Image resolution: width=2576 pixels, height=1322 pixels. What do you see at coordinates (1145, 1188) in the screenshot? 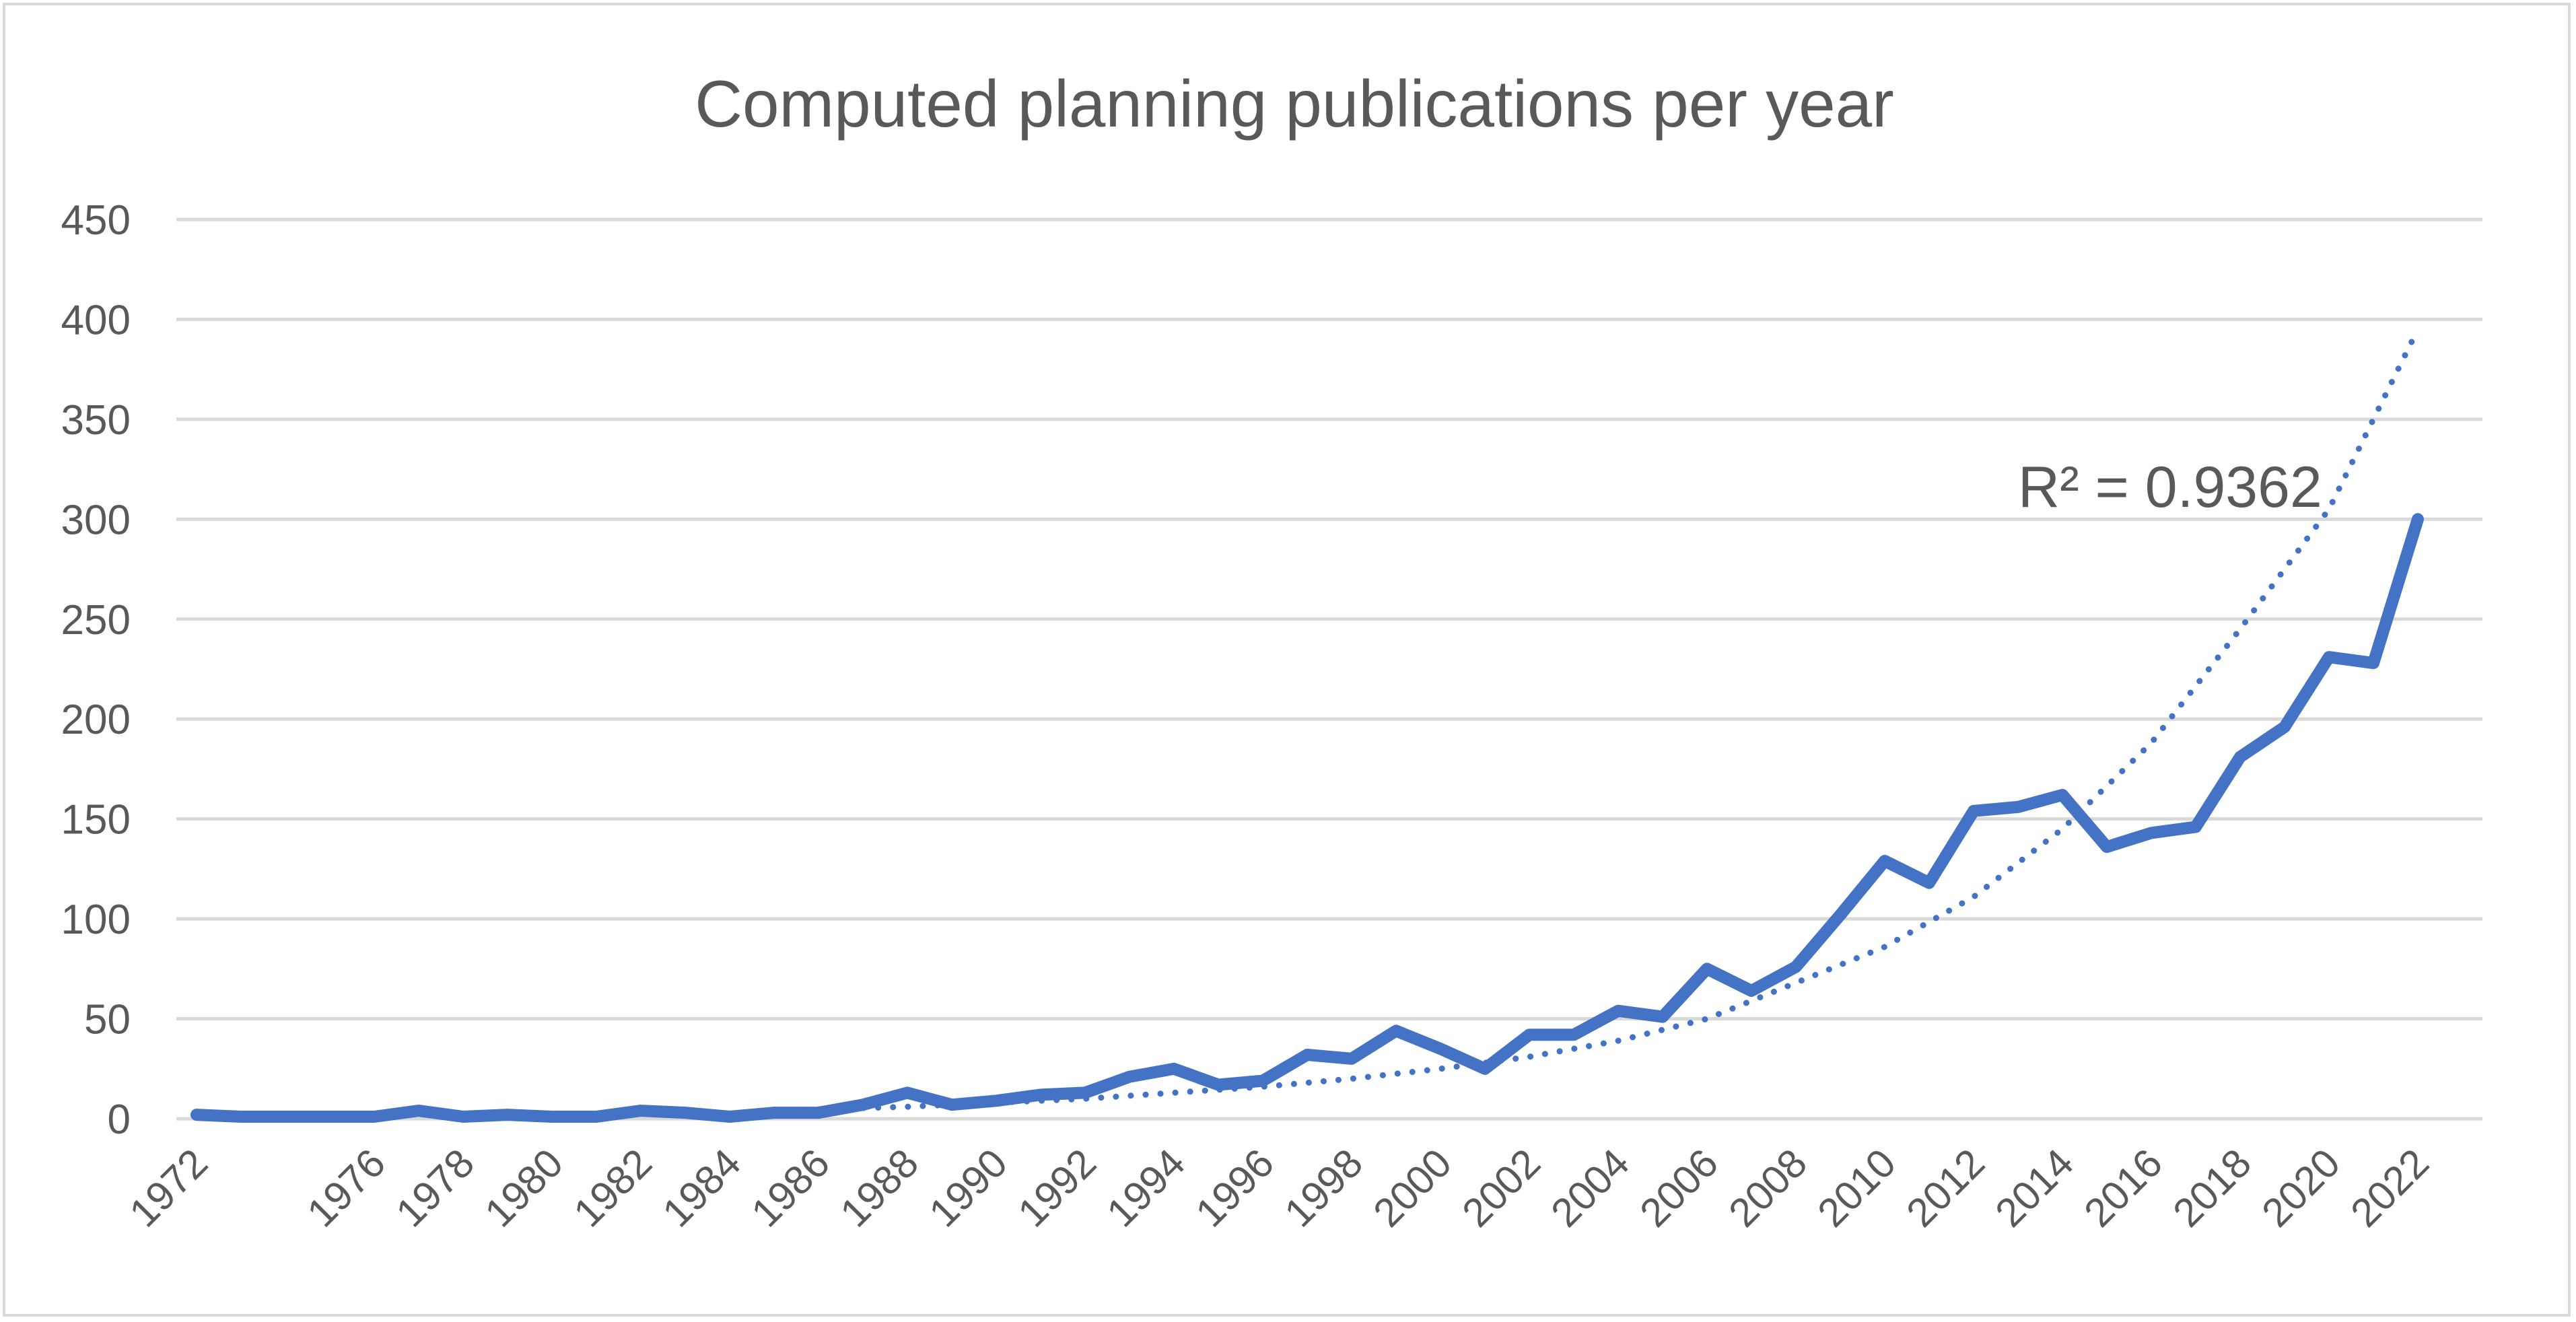
I see `x-tick-label: 1994` at bounding box center [1145, 1188].